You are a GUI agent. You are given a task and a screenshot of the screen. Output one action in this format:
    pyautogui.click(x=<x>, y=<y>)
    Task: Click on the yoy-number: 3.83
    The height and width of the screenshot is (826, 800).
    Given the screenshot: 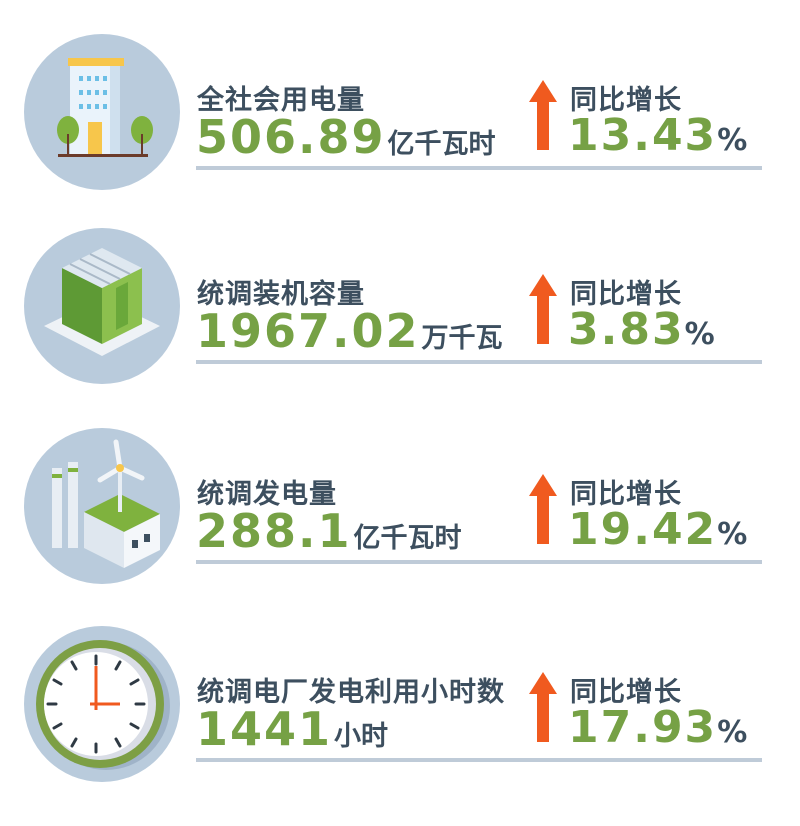 What is the action you would take?
    pyautogui.click(x=626, y=329)
    